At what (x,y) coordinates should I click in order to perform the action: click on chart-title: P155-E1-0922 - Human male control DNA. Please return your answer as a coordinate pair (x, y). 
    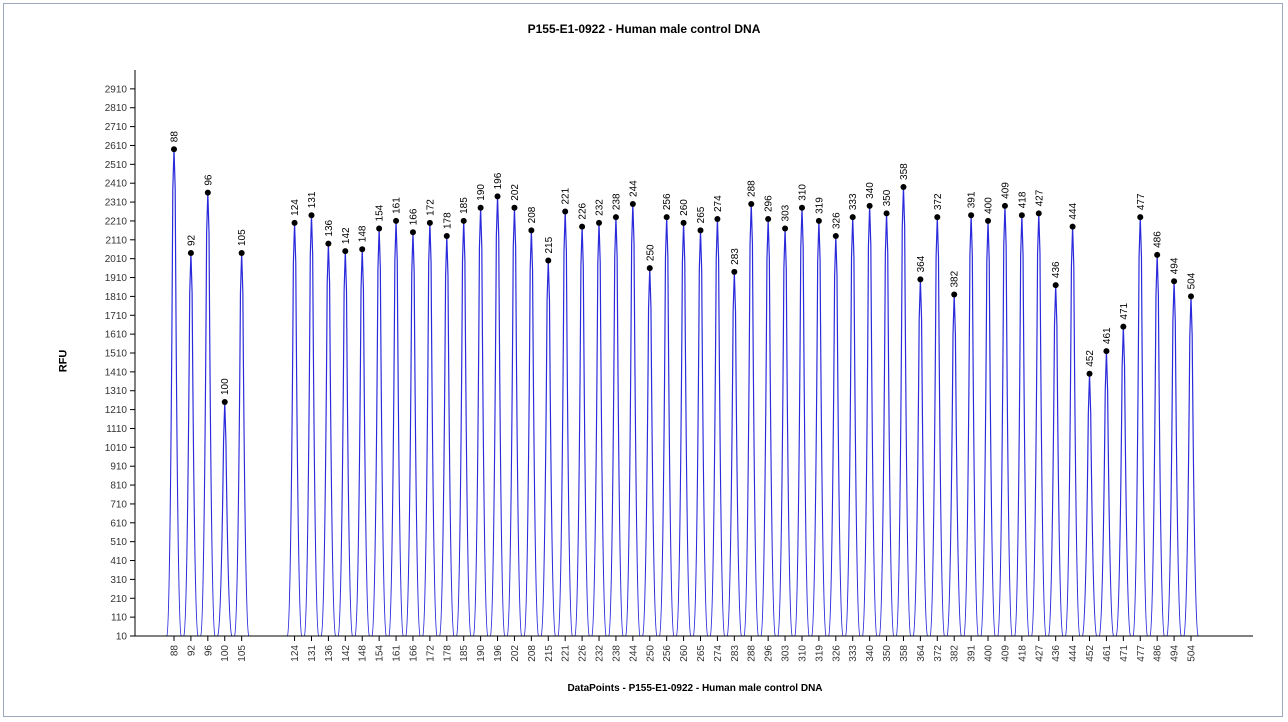
    Looking at the image, I should click on (644, 29).